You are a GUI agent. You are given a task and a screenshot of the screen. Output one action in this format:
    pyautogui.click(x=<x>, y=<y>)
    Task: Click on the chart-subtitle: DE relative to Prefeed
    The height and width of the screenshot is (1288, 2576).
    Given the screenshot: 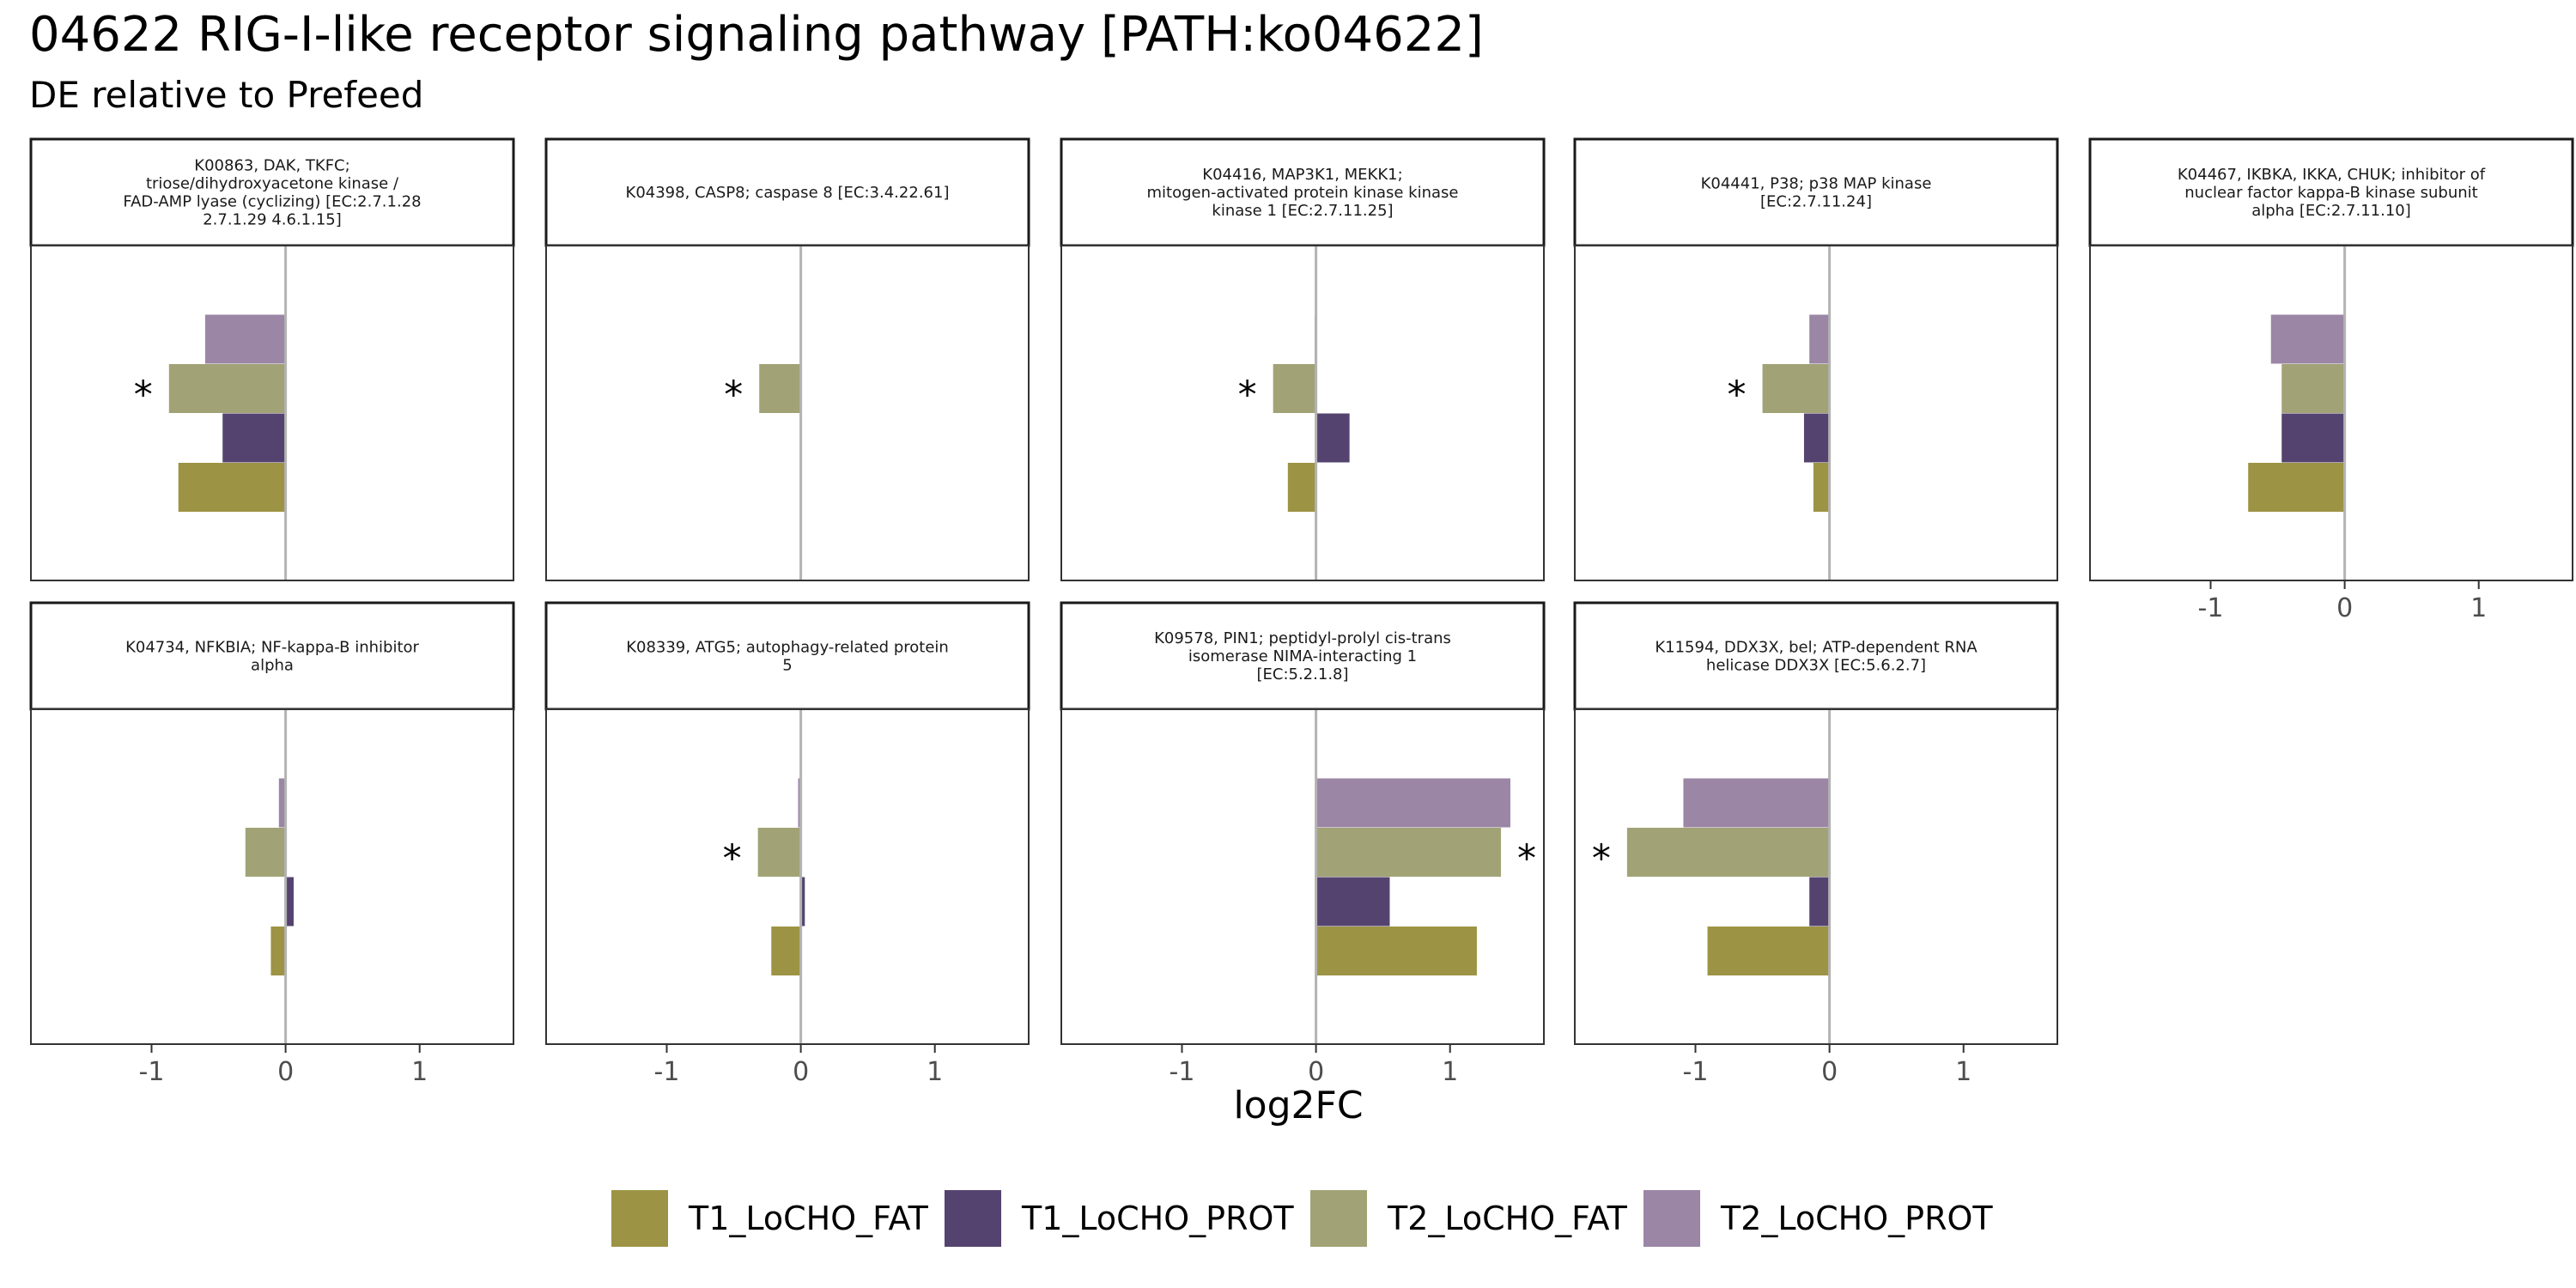 What is the action you would take?
    pyautogui.click(x=227, y=95)
    